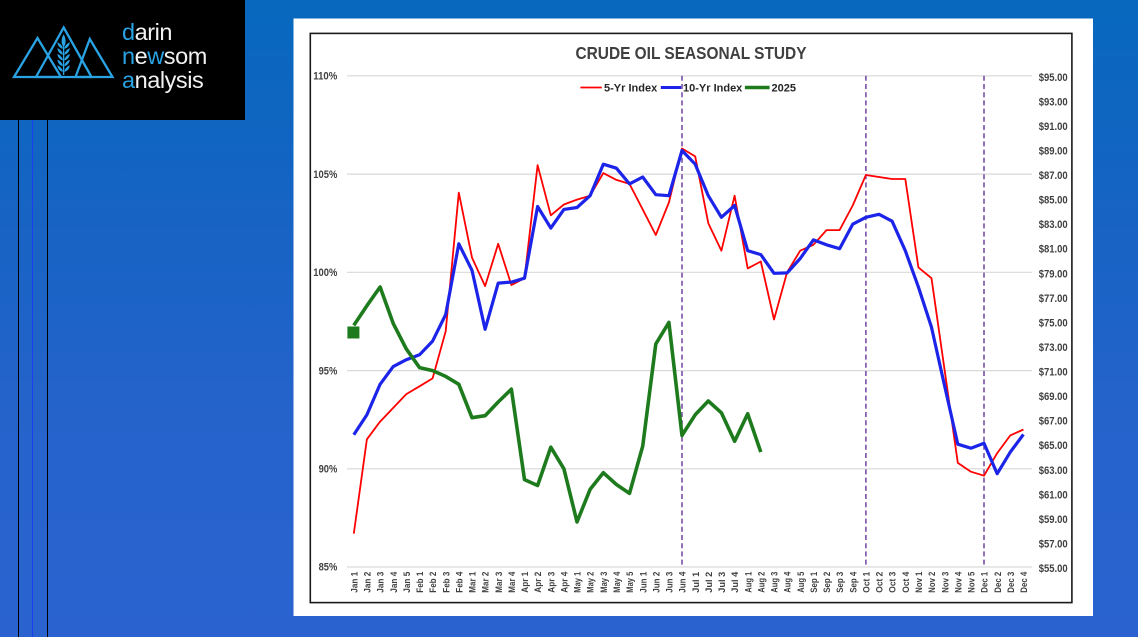  Describe the element at coordinates (827, 582) in the screenshot. I see `svg-text: Sep 2` at that location.